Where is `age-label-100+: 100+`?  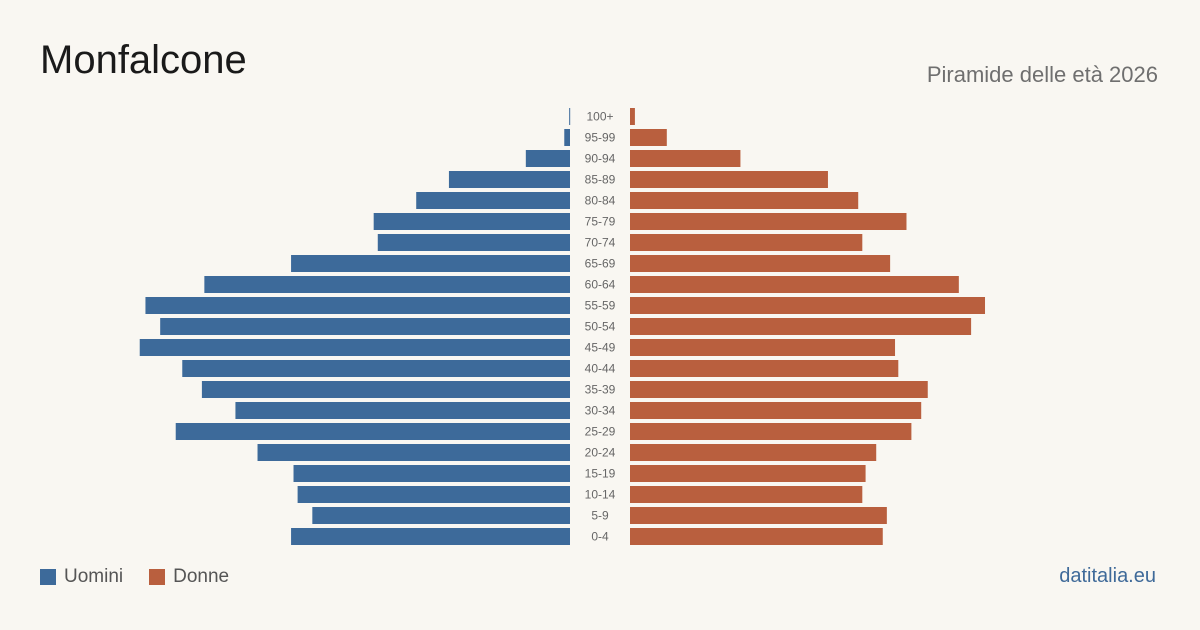
age-label-100+: 100+ is located at coordinates (599, 117).